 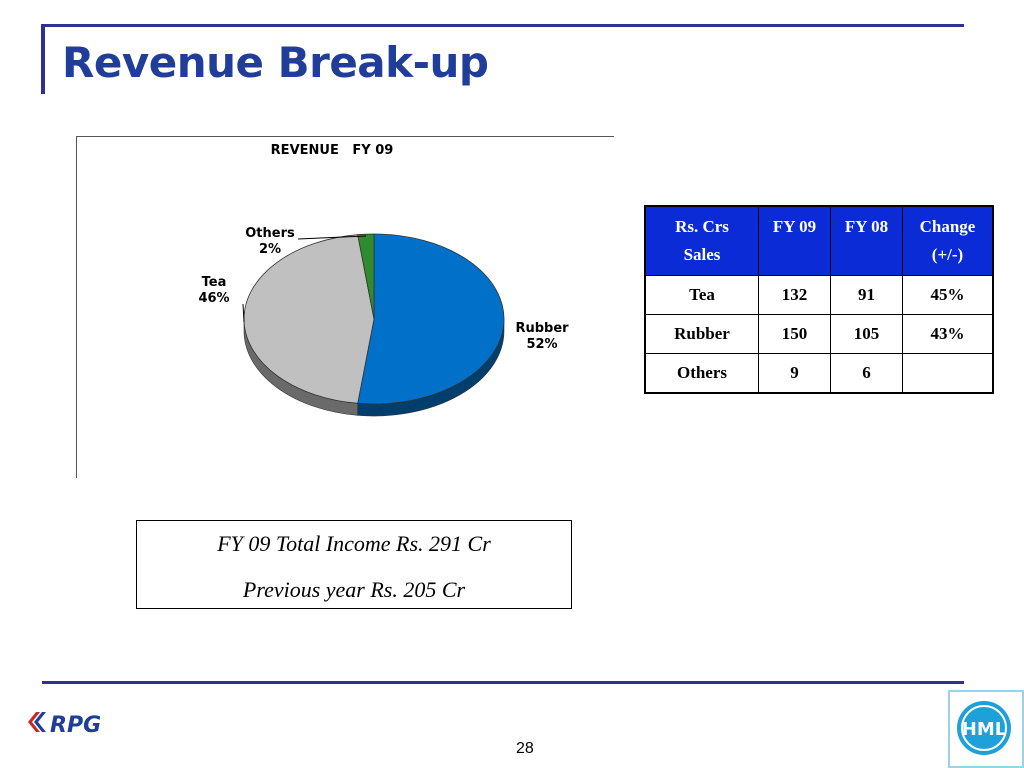 I want to click on table-cell: 132, so click(x=794, y=295).